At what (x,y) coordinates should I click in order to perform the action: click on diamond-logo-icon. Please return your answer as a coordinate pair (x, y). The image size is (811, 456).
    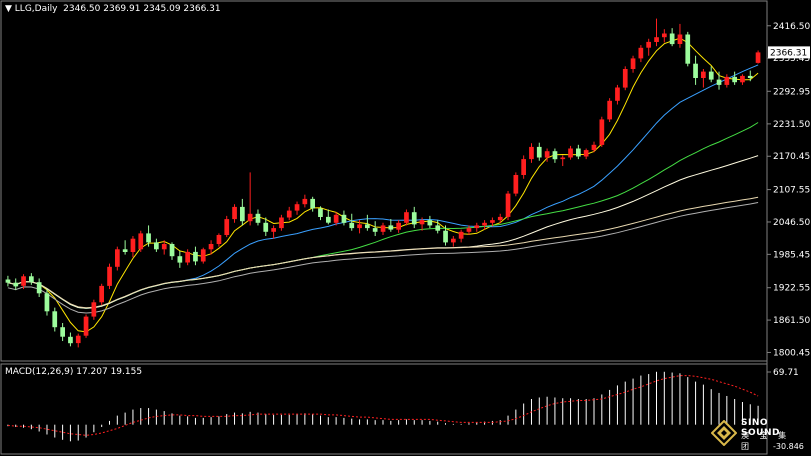
    Looking at the image, I should click on (724, 433).